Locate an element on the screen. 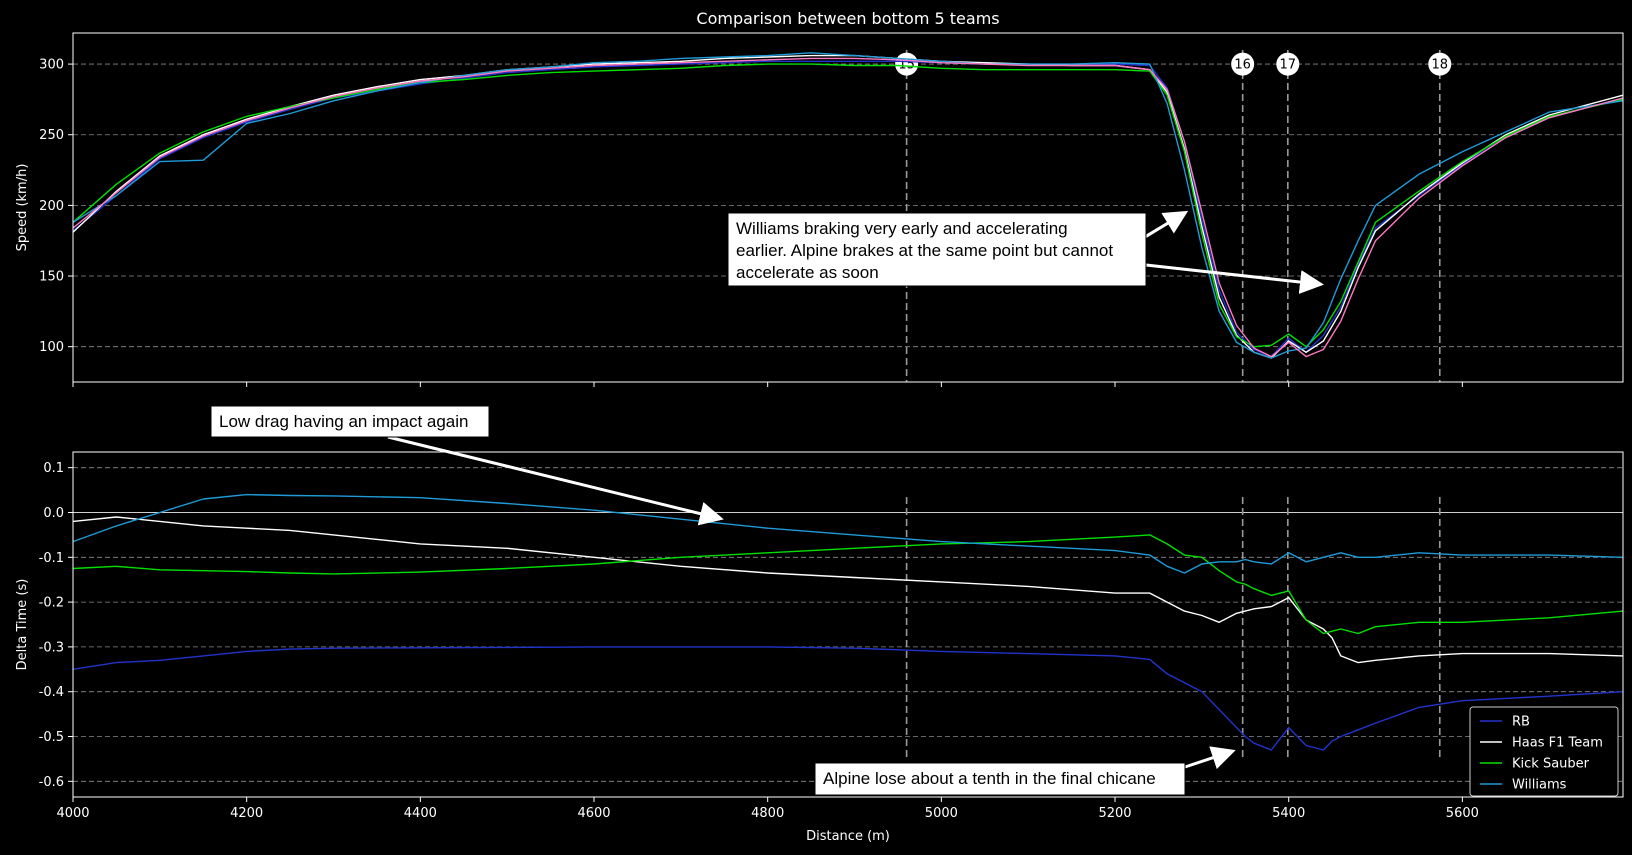 The image size is (1632, 855). williams-braking-box is located at coordinates (937, 249).